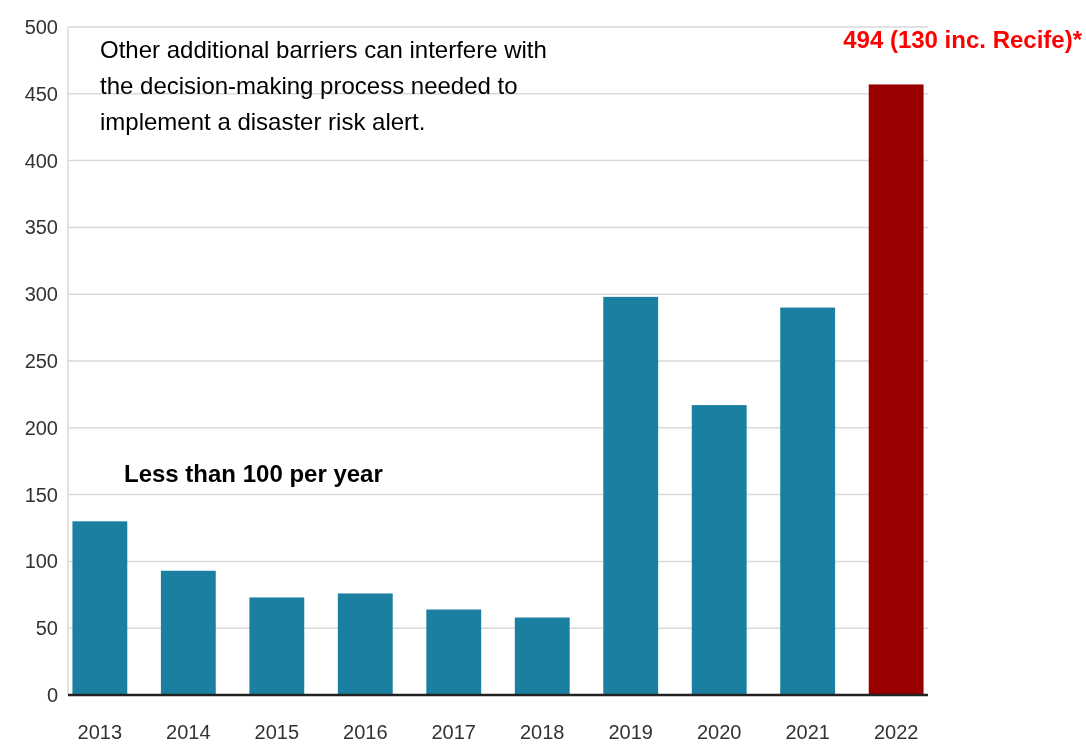 This screenshot has width=1086, height=751. Describe the element at coordinates (323, 85) in the screenshot. I see `annotation: Other additional barriers can interfere with the decision-making process needed to implement a disaster risk alert.` at that location.